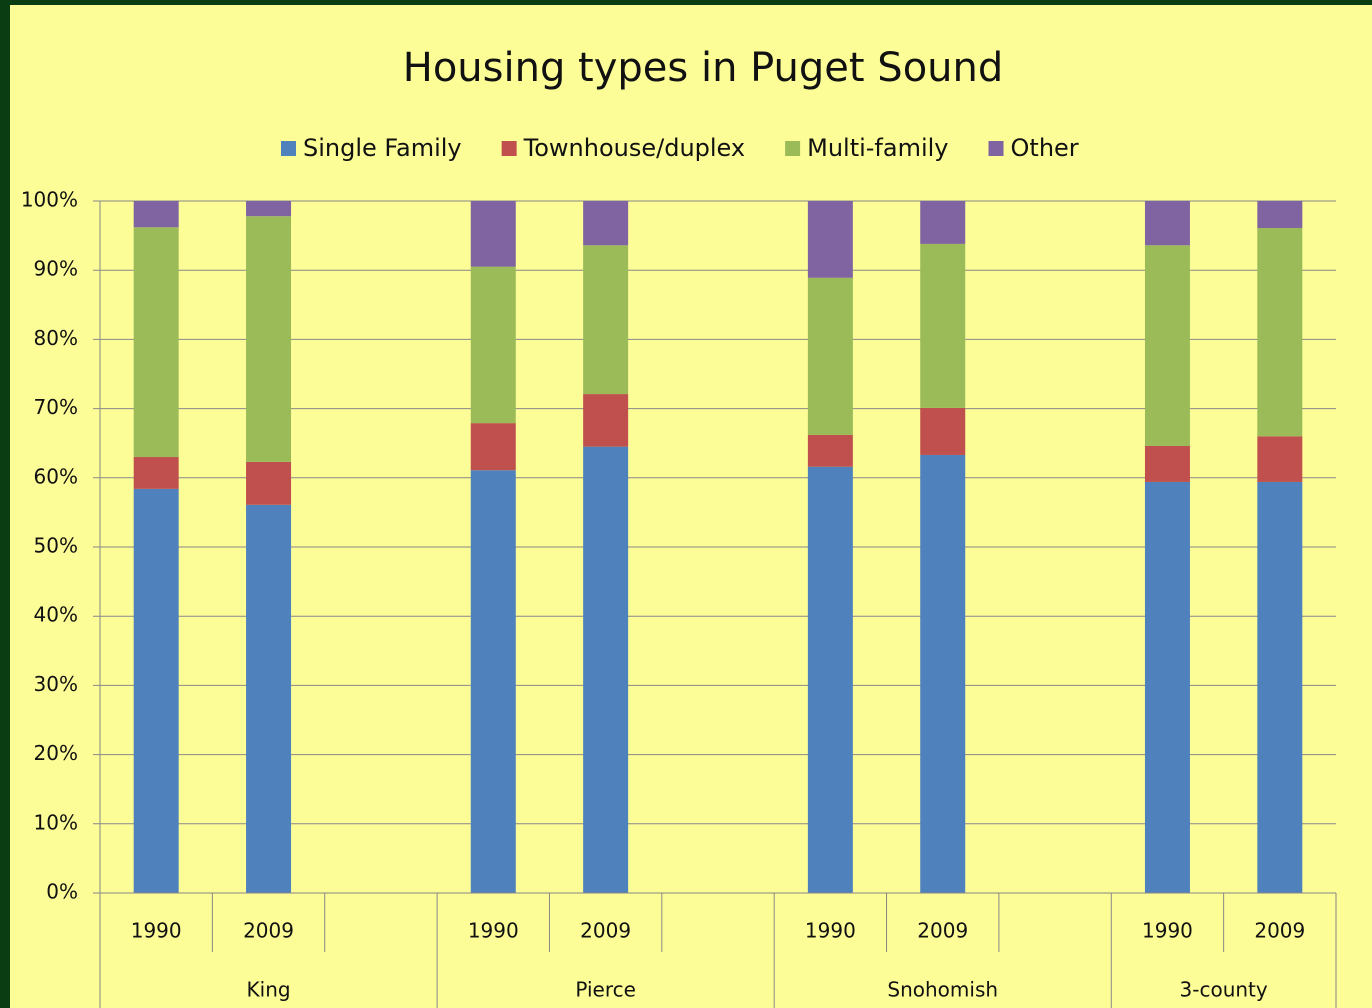 Image resolution: width=1372 pixels, height=1008 pixels. I want to click on y-tick-label: 60%, so click(56, 476).